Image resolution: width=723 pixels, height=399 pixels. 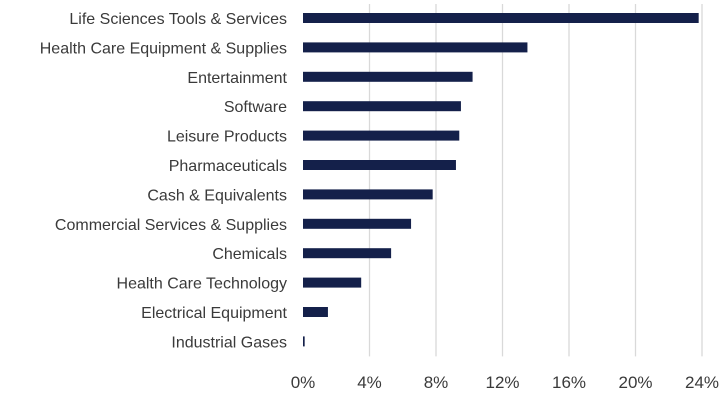 What do you see at coordinates (227, 137) in the screenshot?
I see `category-label: Leisure Products` at bounding box center [227, 137].